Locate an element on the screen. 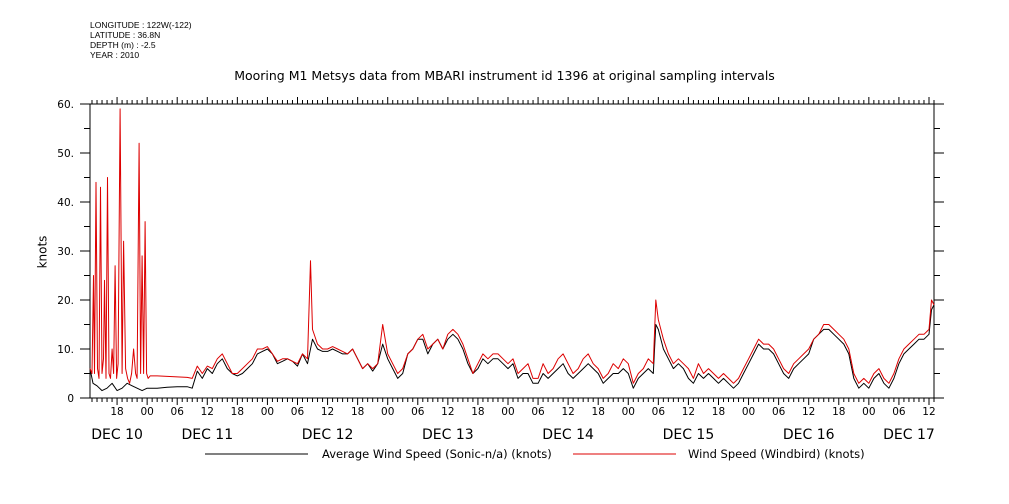  y-tick-label: 10. is located at coordinates (65, 350).